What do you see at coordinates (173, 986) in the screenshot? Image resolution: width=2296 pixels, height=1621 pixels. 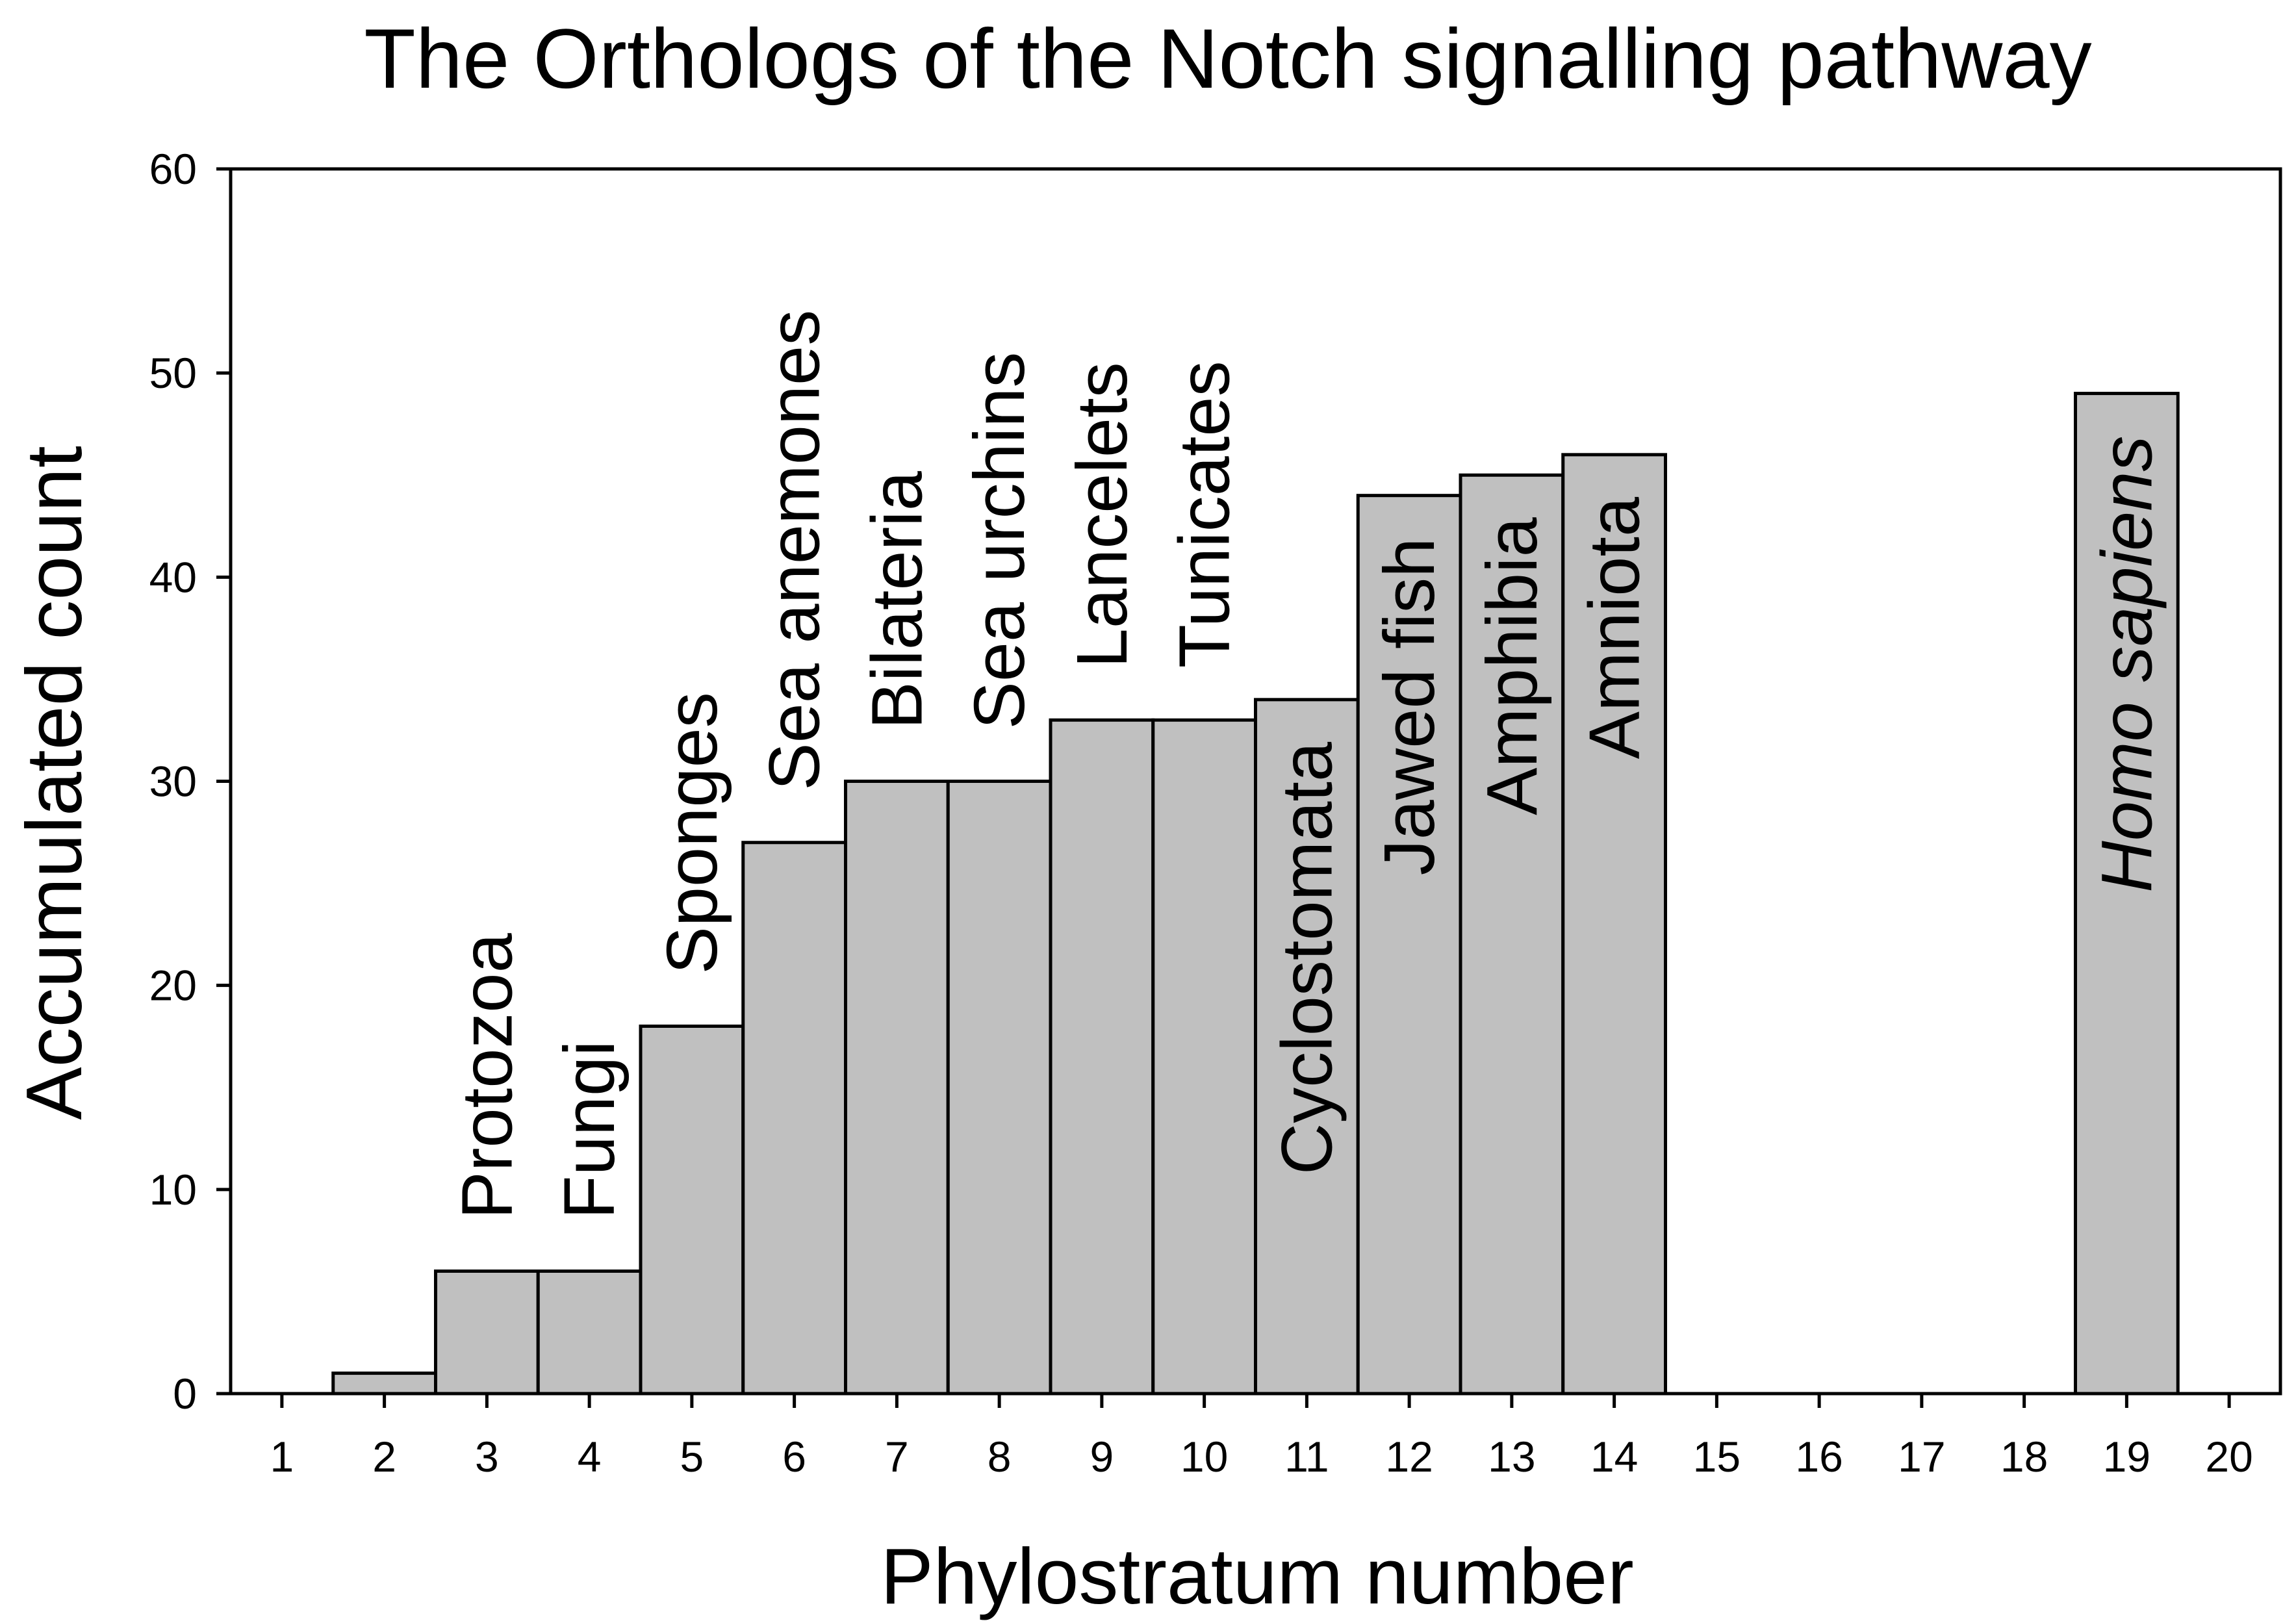 I see `y-tick-label-20: 20` at bounding box center [173, 986].